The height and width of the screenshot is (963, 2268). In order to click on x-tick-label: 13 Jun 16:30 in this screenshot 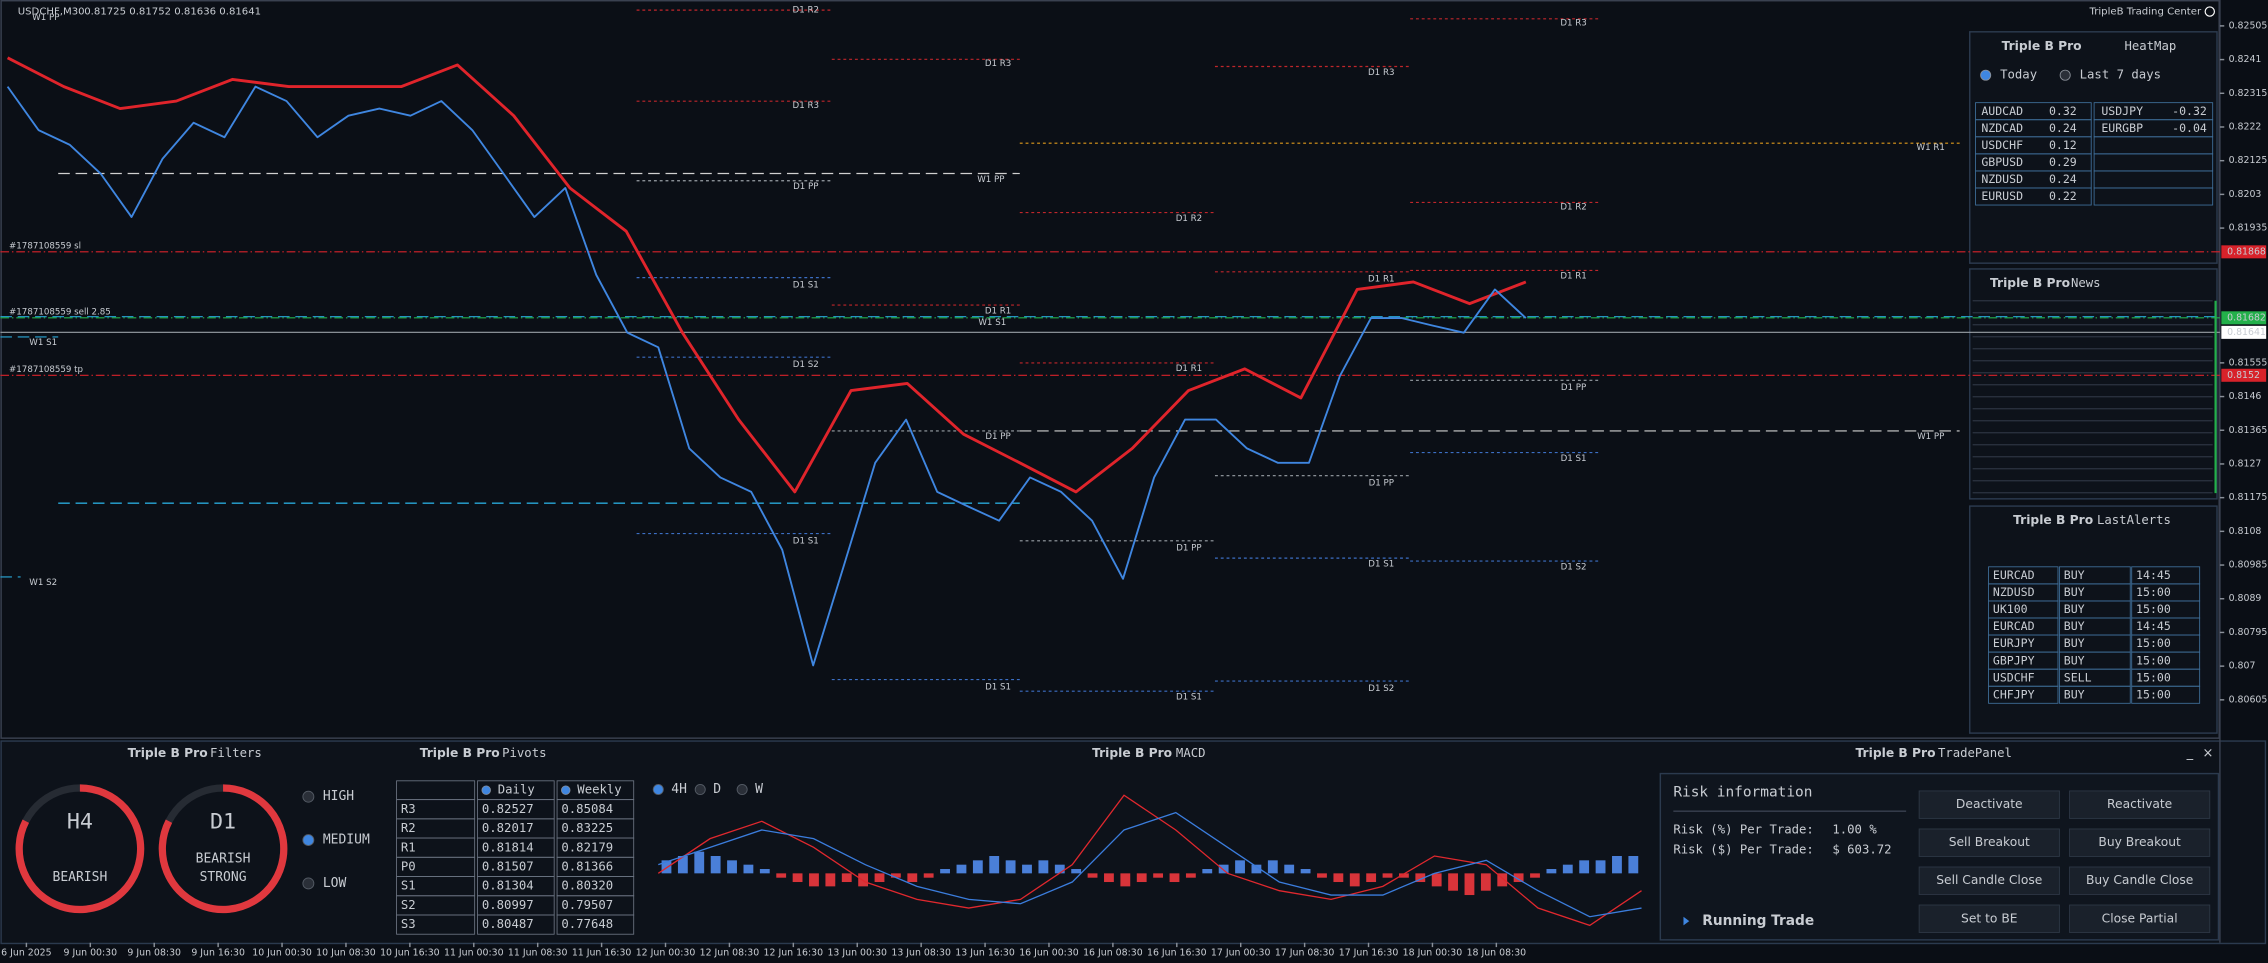, I will do `click(985, 952)`.